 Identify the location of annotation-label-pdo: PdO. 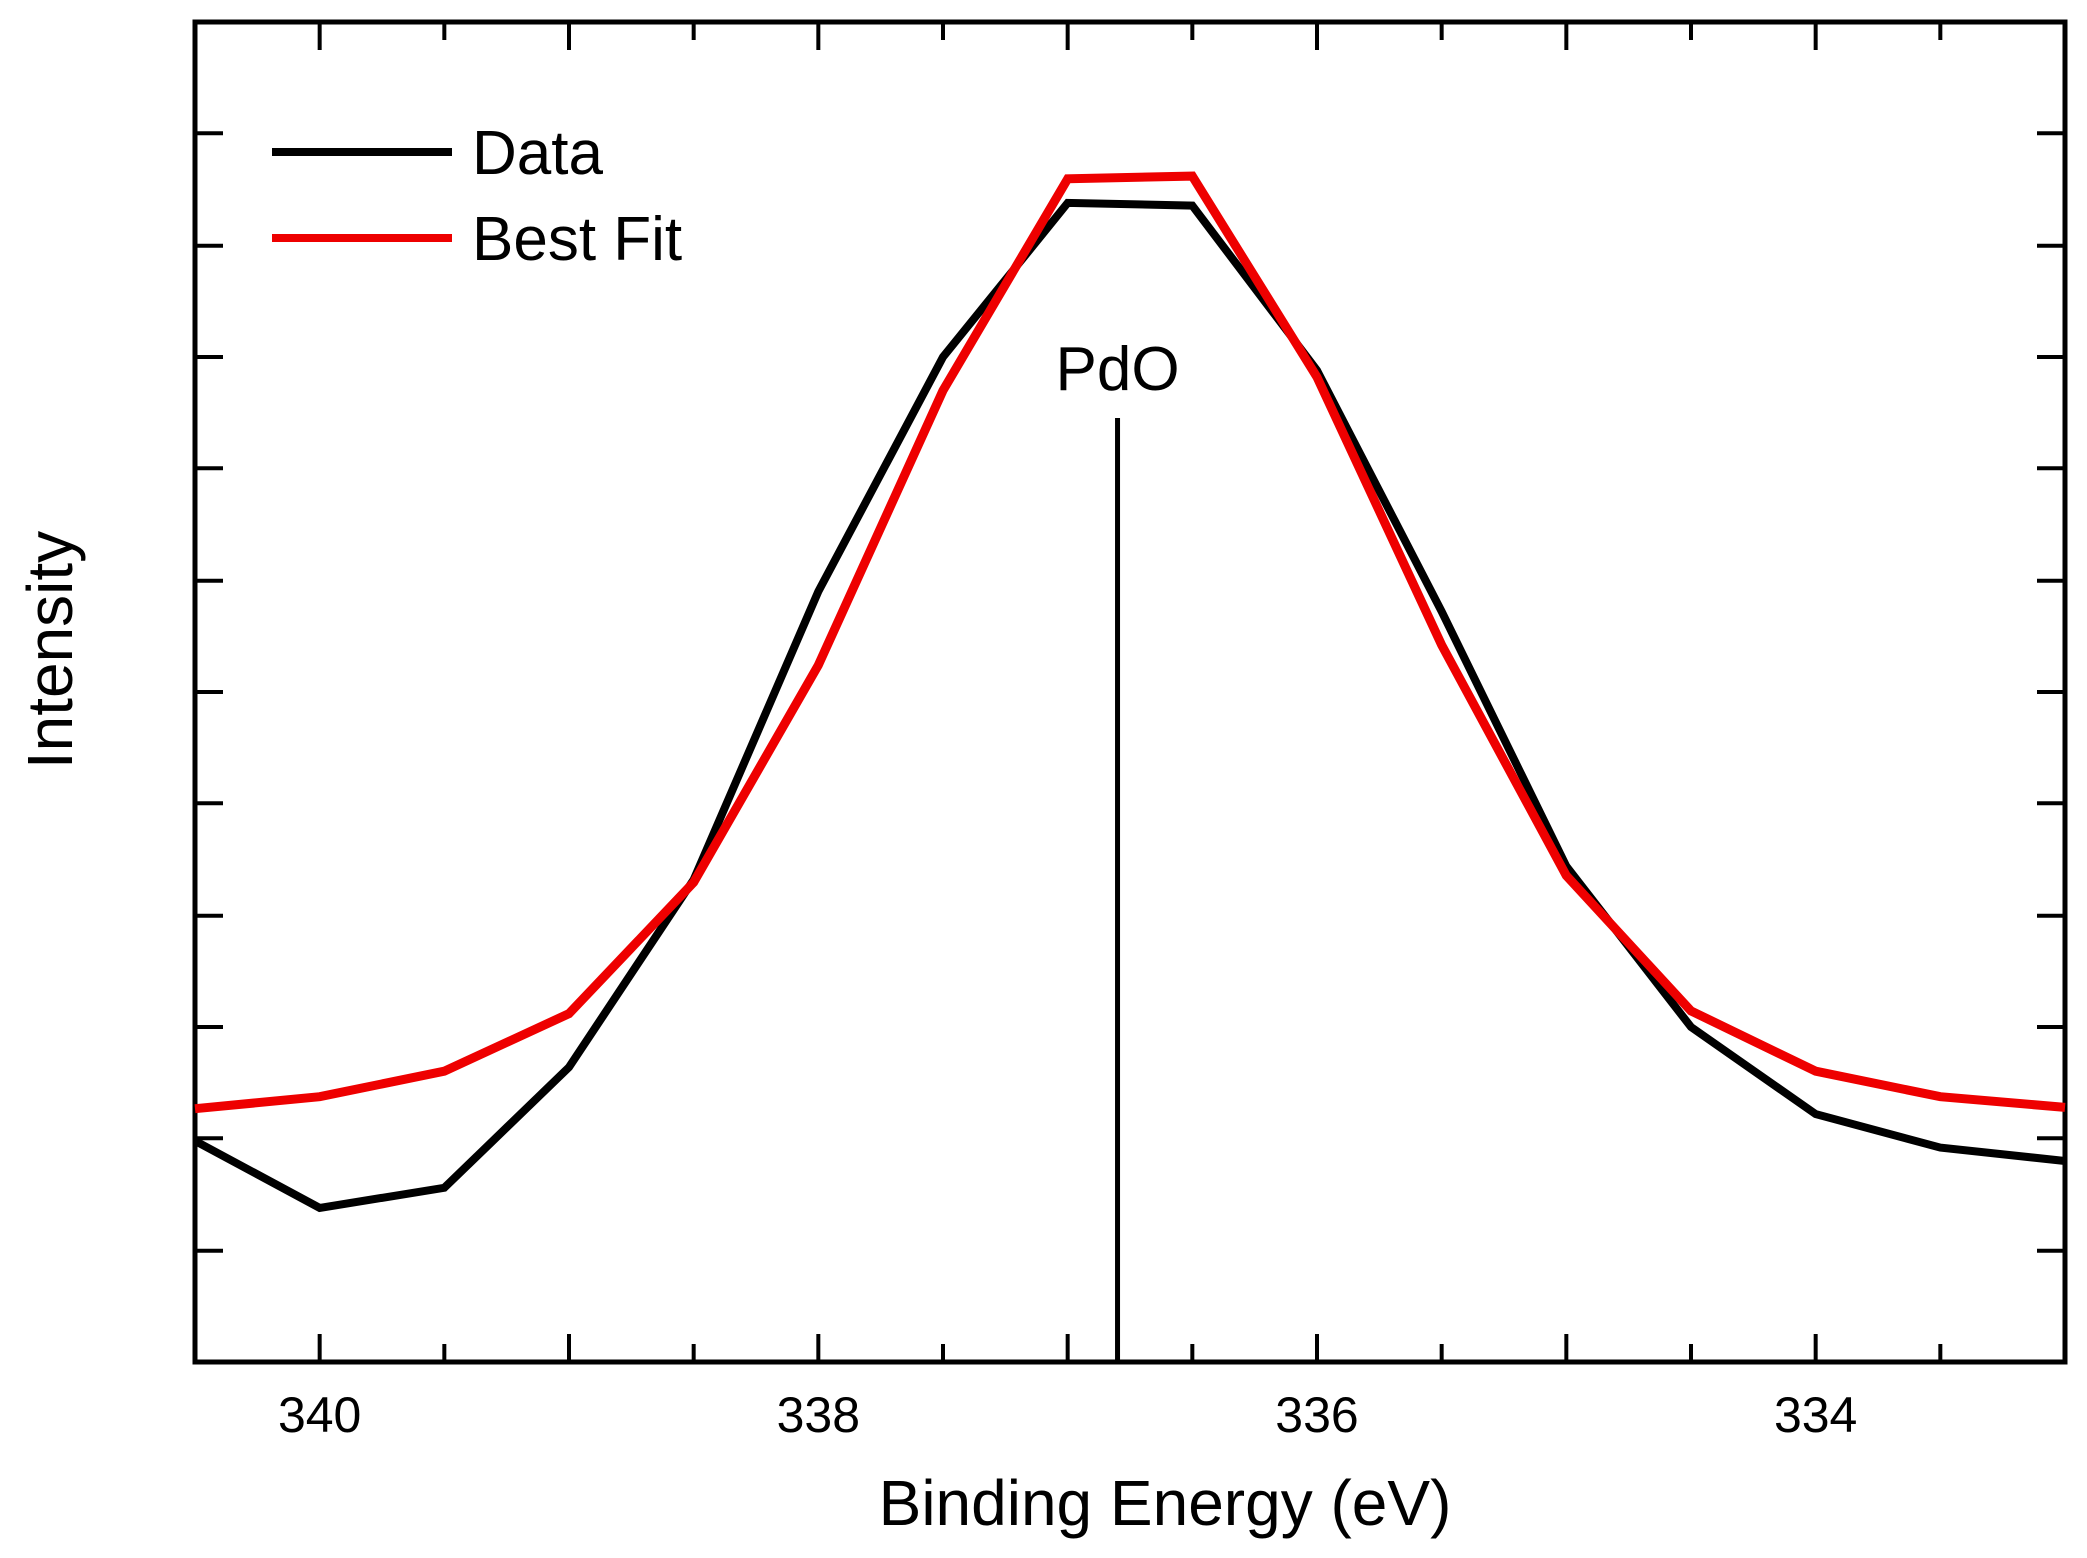
(1118, 369).